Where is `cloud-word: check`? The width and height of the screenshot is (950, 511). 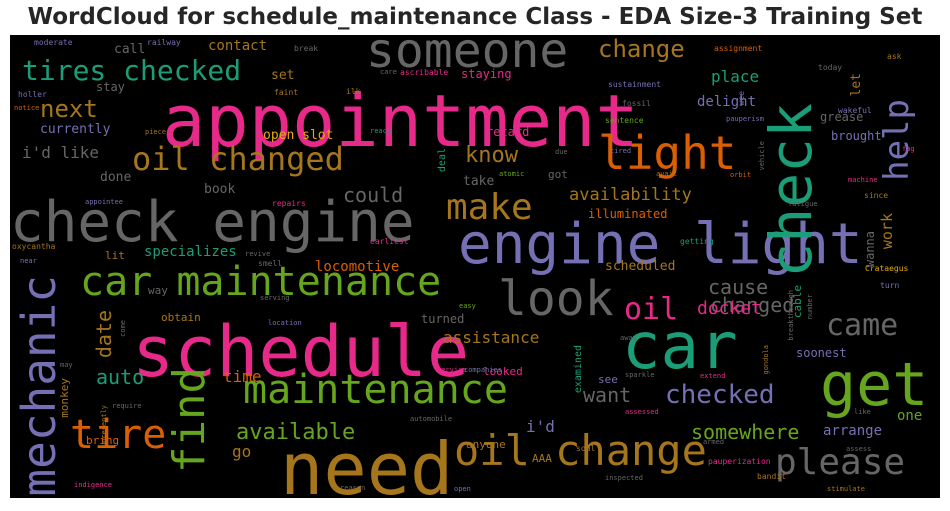 cloud-word: check is located at coordinates (791, 190).